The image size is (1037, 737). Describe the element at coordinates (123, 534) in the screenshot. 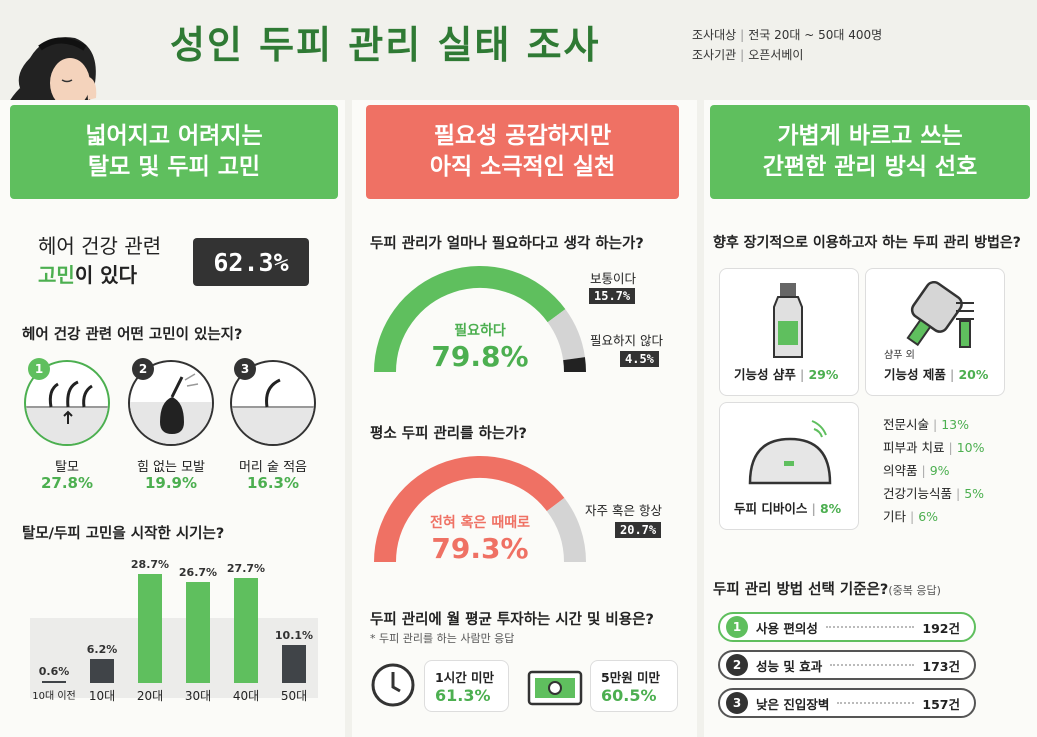

I see `onset-question: 탈모/두피 고민을 시작한 시기는?` at that location.